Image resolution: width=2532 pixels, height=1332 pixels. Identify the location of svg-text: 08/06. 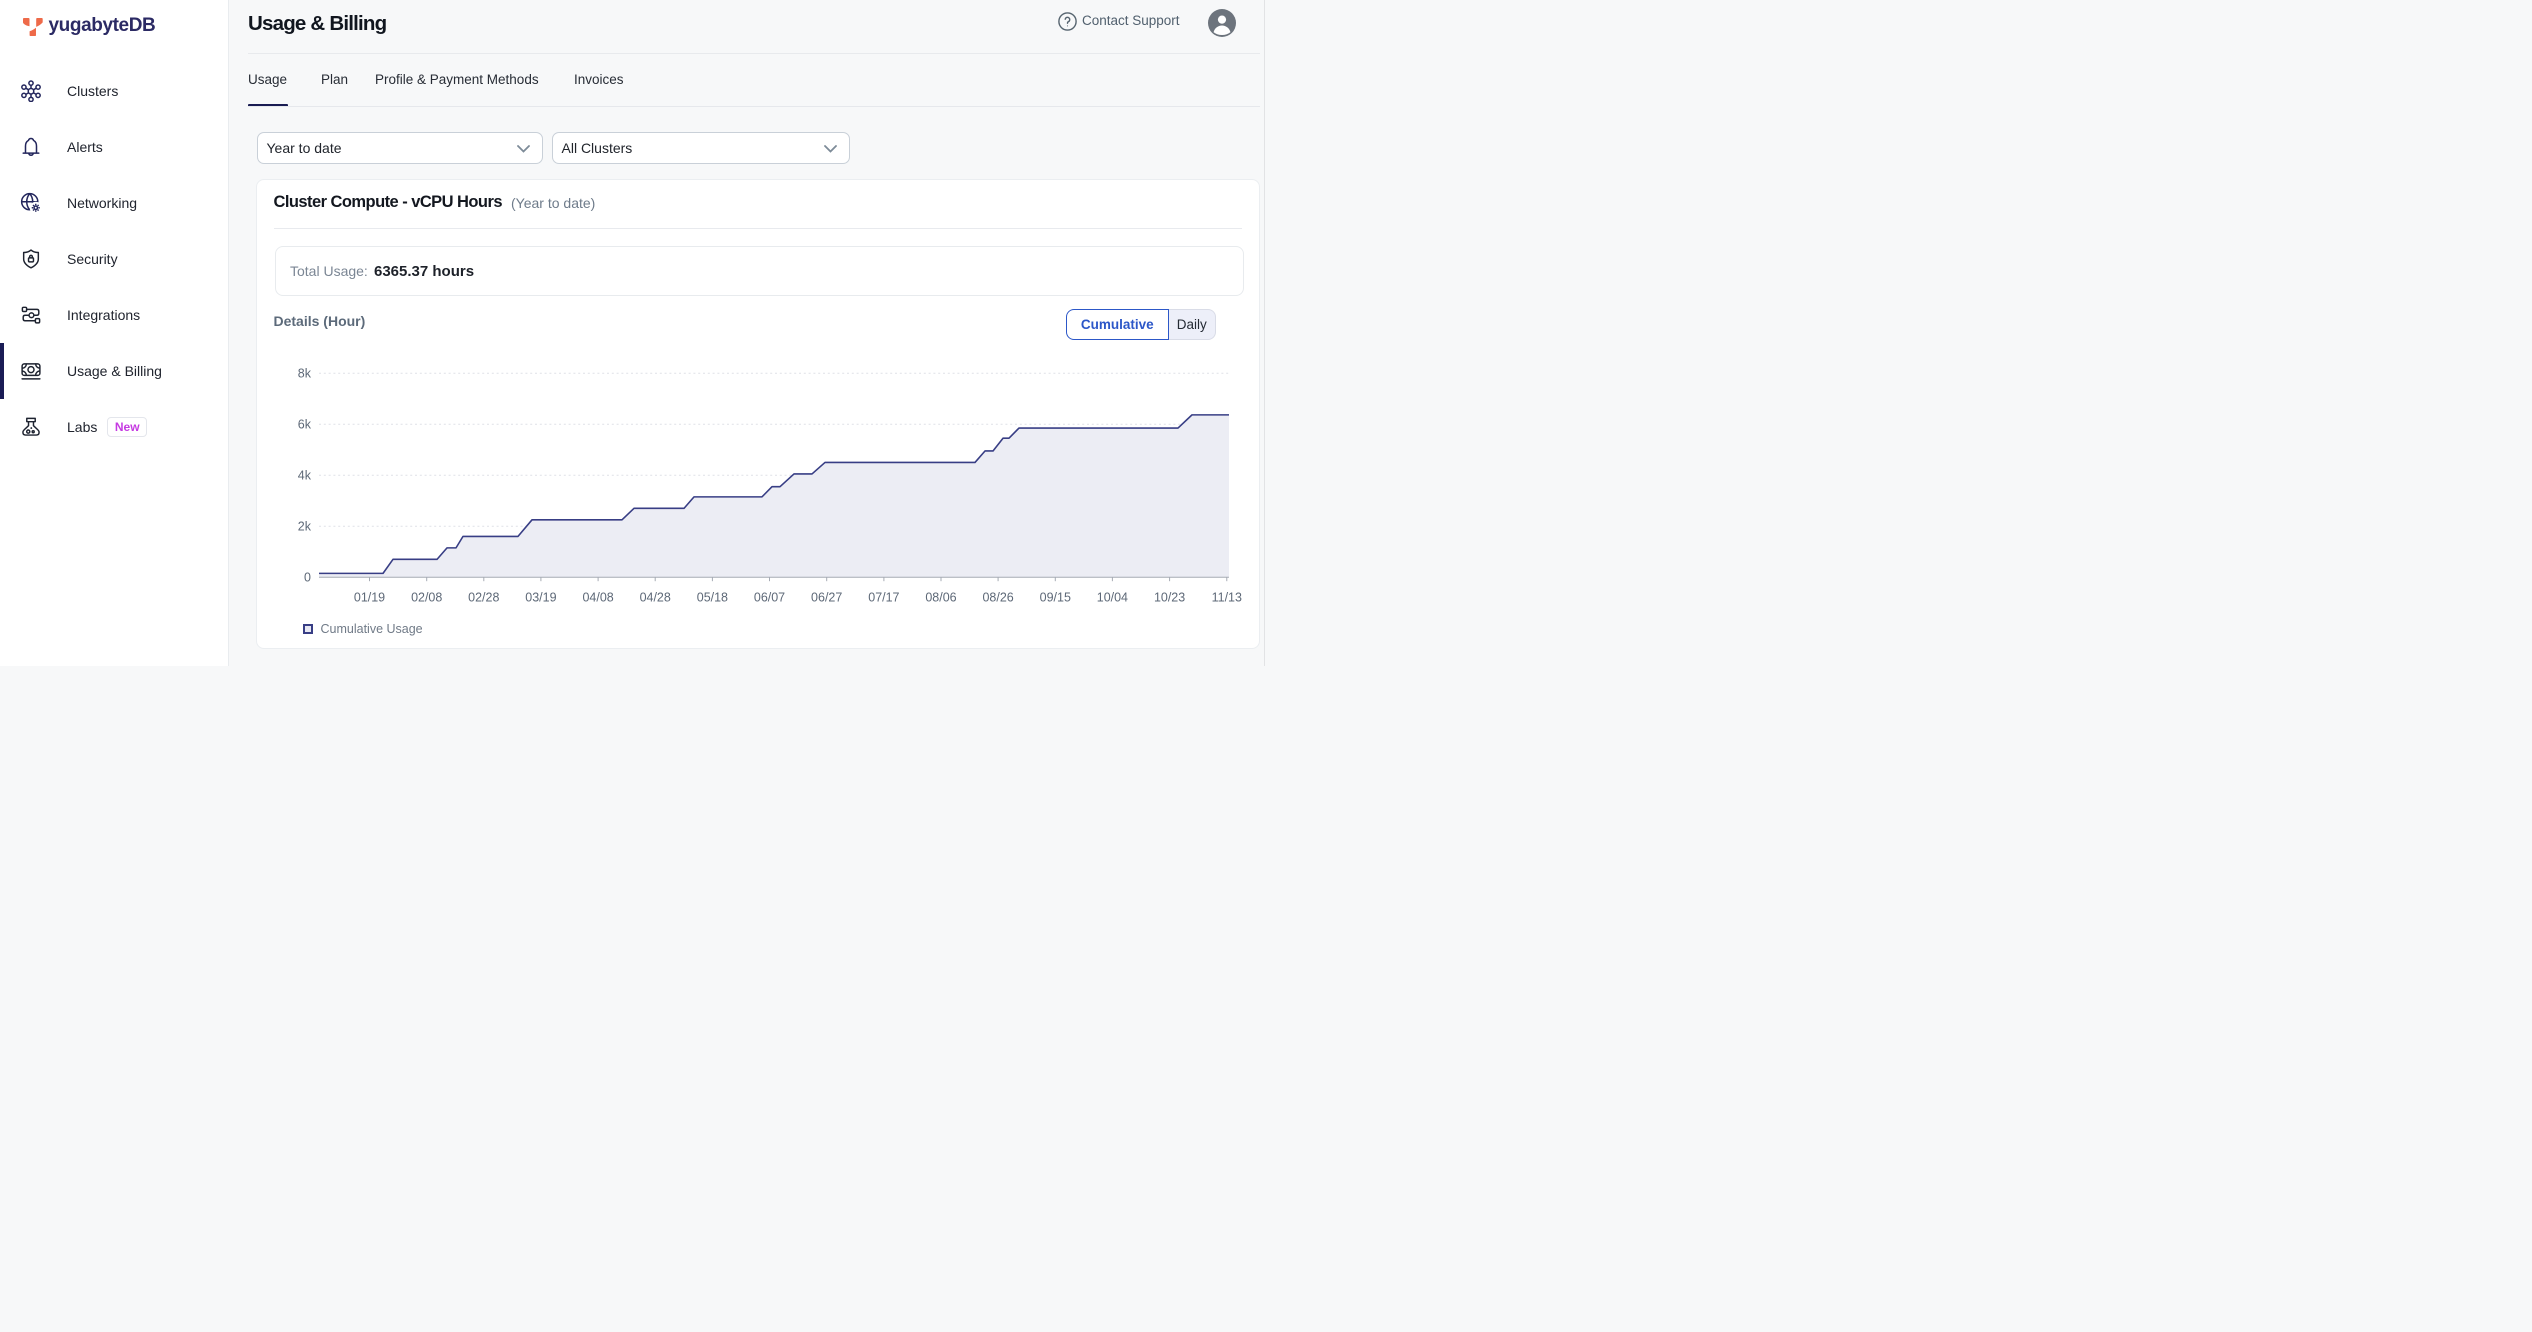
(940, 598).